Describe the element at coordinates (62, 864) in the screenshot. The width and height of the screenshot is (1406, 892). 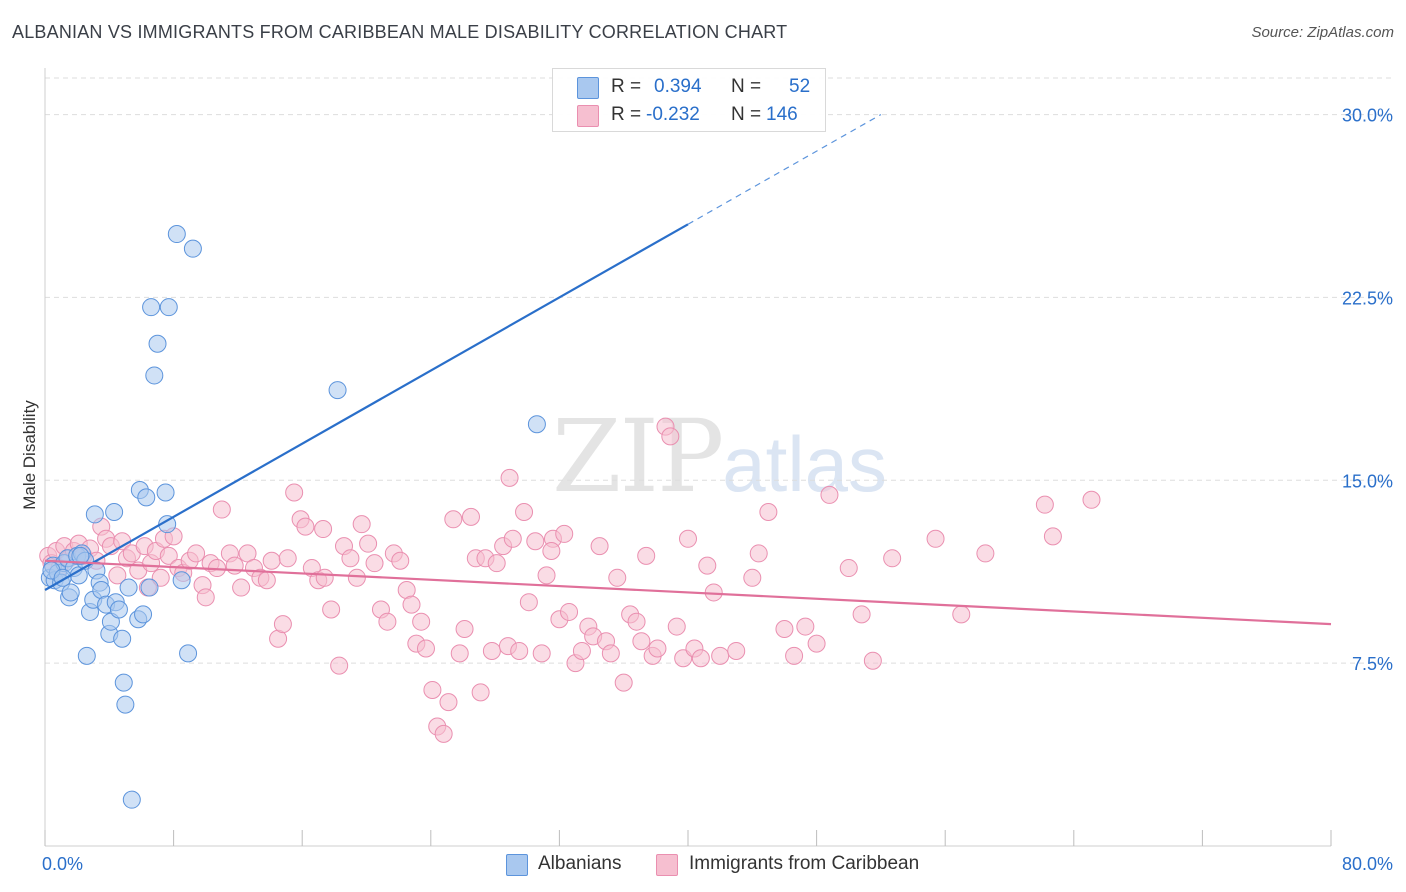
I see `x-tick-label: 0.0%` at that location.